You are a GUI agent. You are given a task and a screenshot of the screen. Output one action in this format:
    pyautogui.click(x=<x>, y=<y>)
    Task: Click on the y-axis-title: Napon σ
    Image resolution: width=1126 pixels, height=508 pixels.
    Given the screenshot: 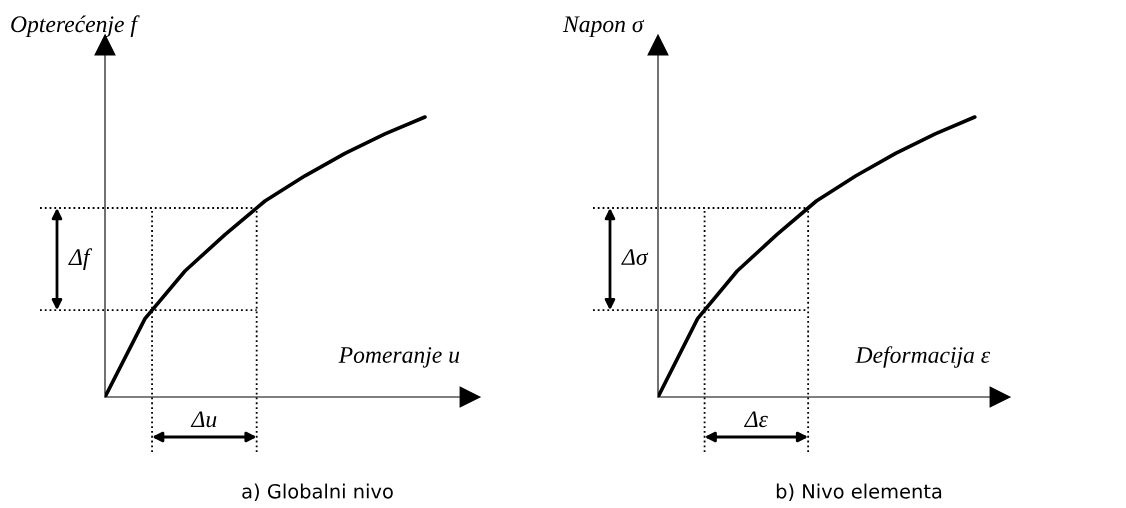 What is the action you would take?
    pyautogui.click(x=603, y=26)
    